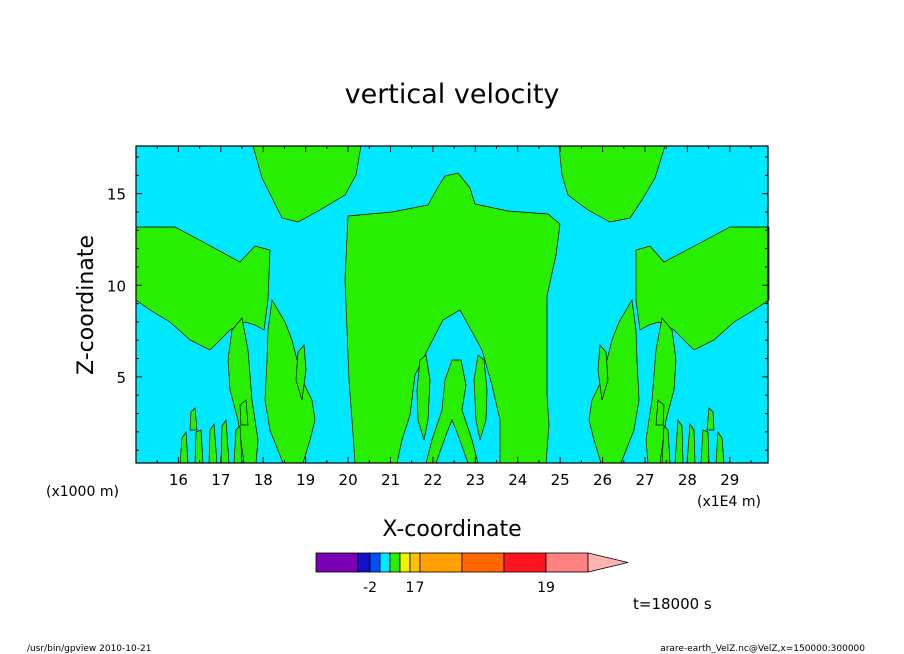 The width and height of the screenshot is (904, 654). What do you see at coordinates (263, 480) in the screenshot?
I see `x-tick-label: 18` at bounding box center [263, 480].